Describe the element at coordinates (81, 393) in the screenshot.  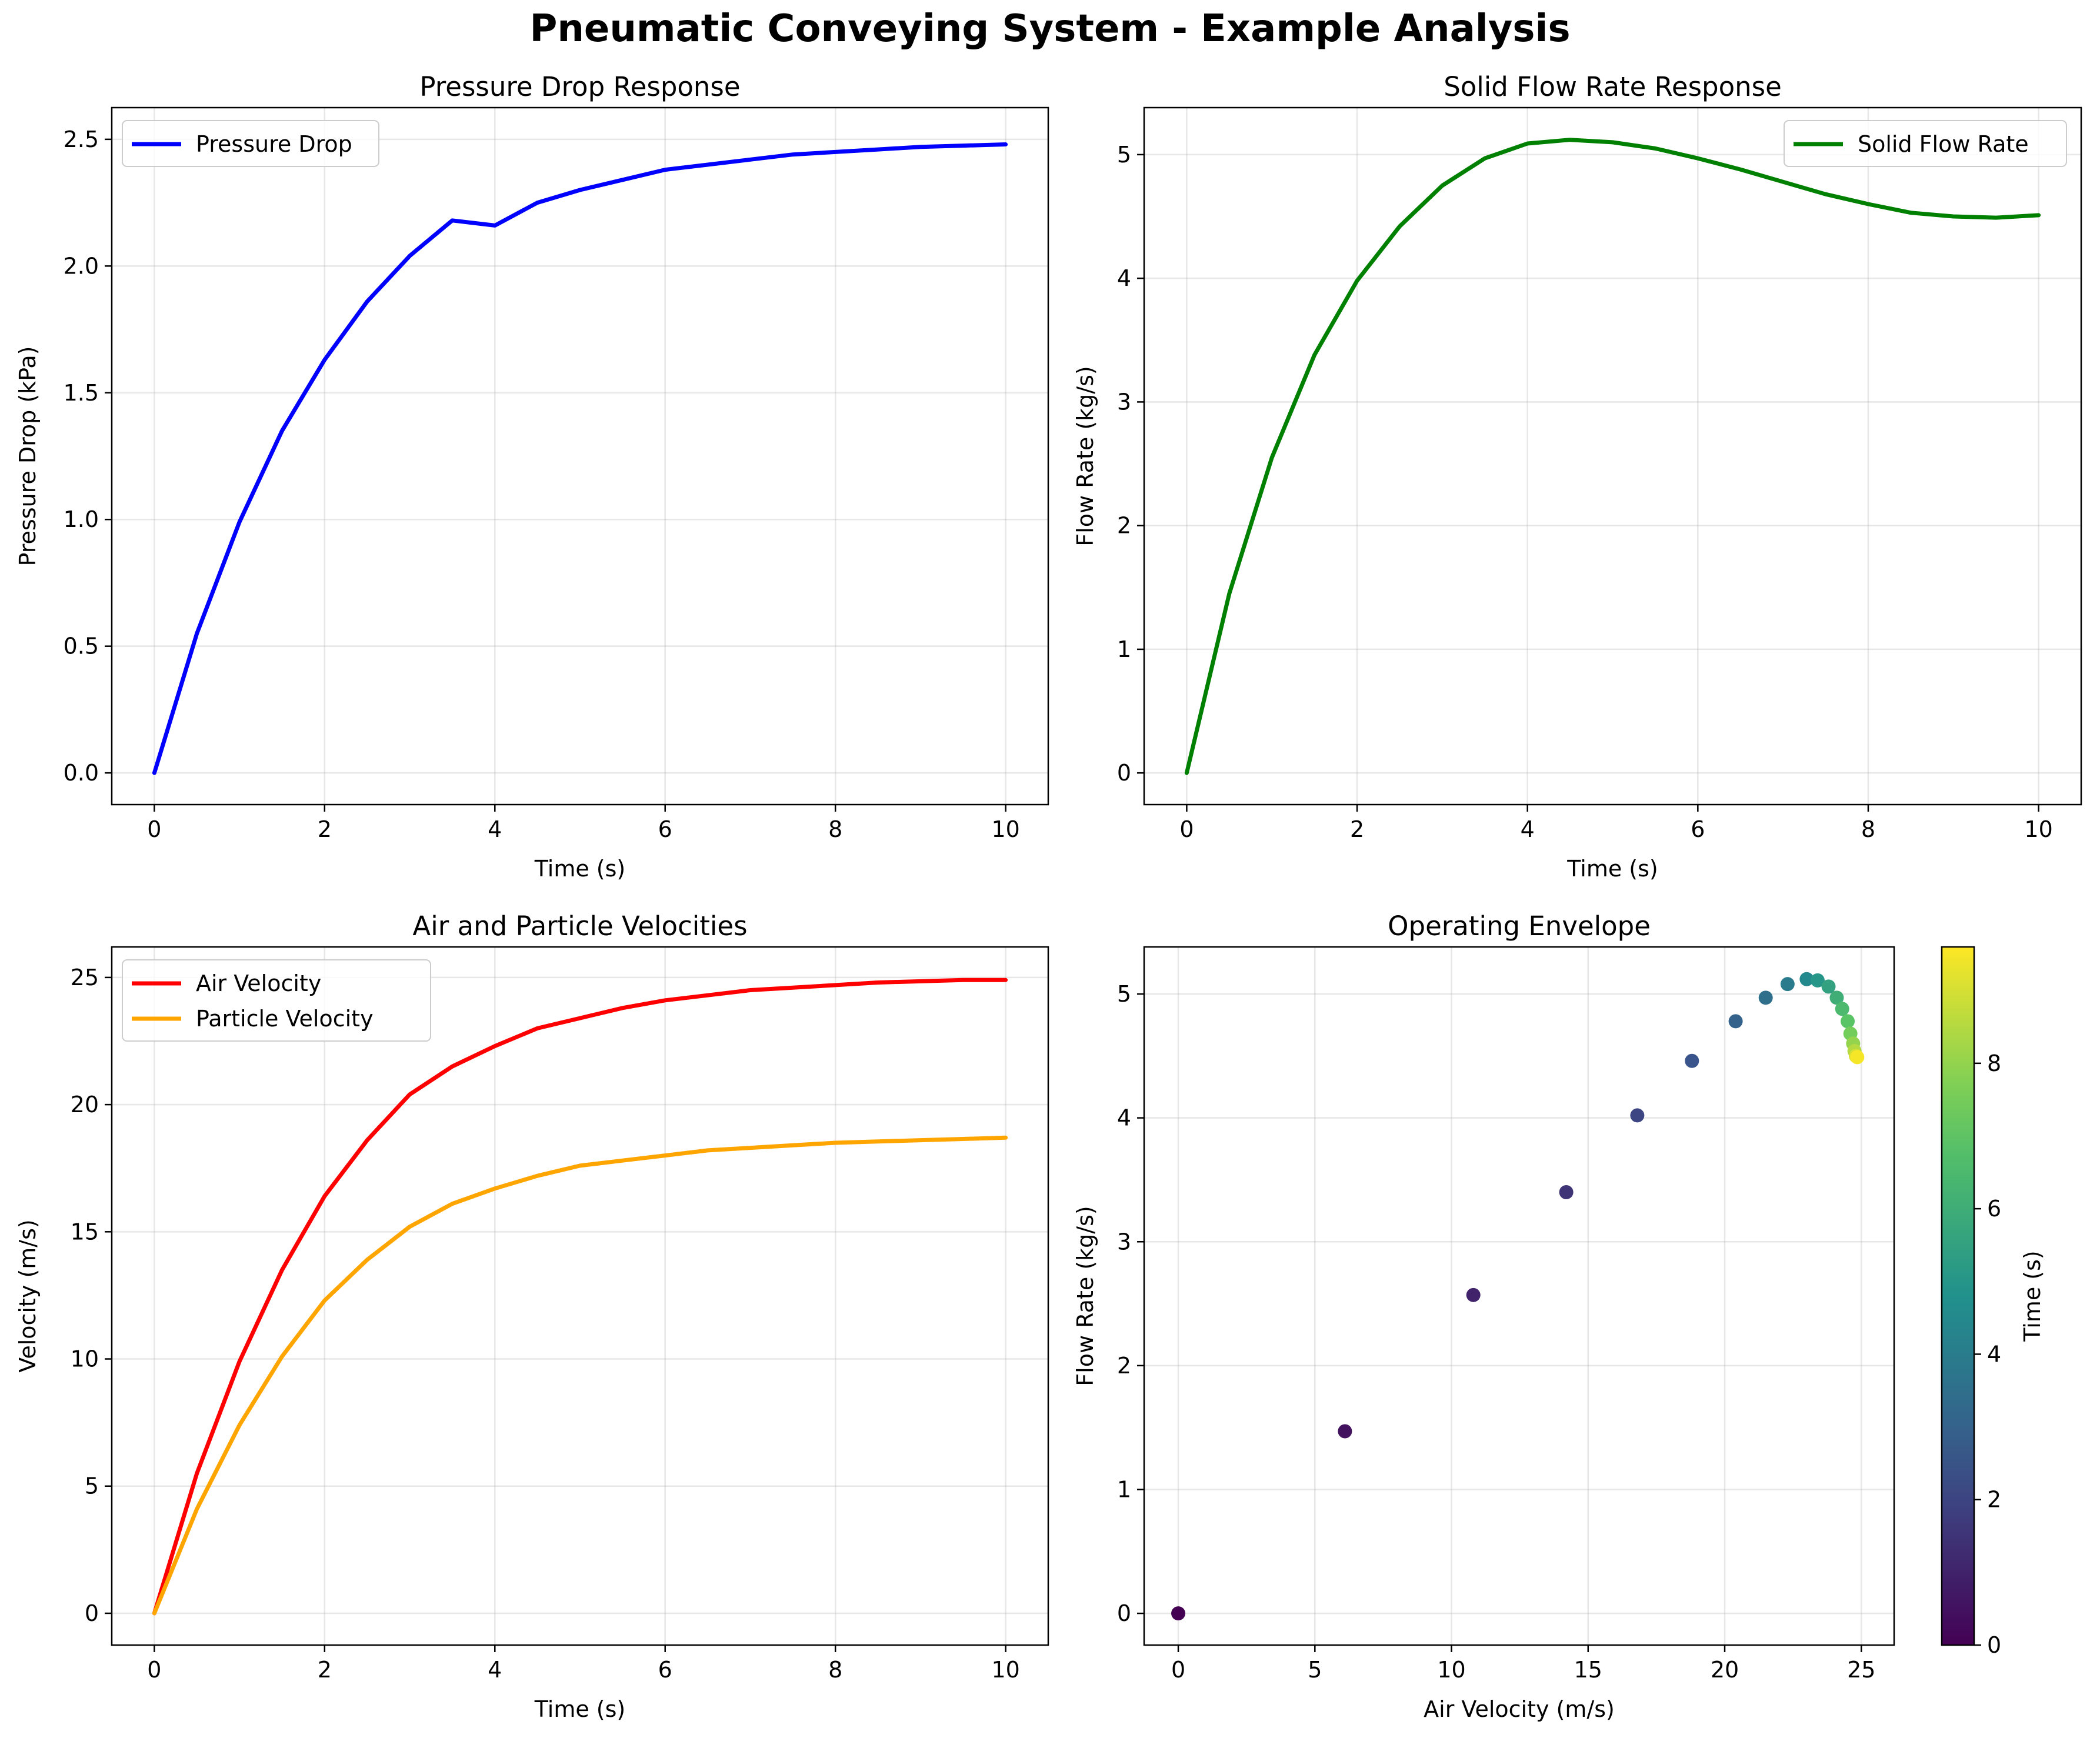
I see `y-tick-label: 1.5` at that location.